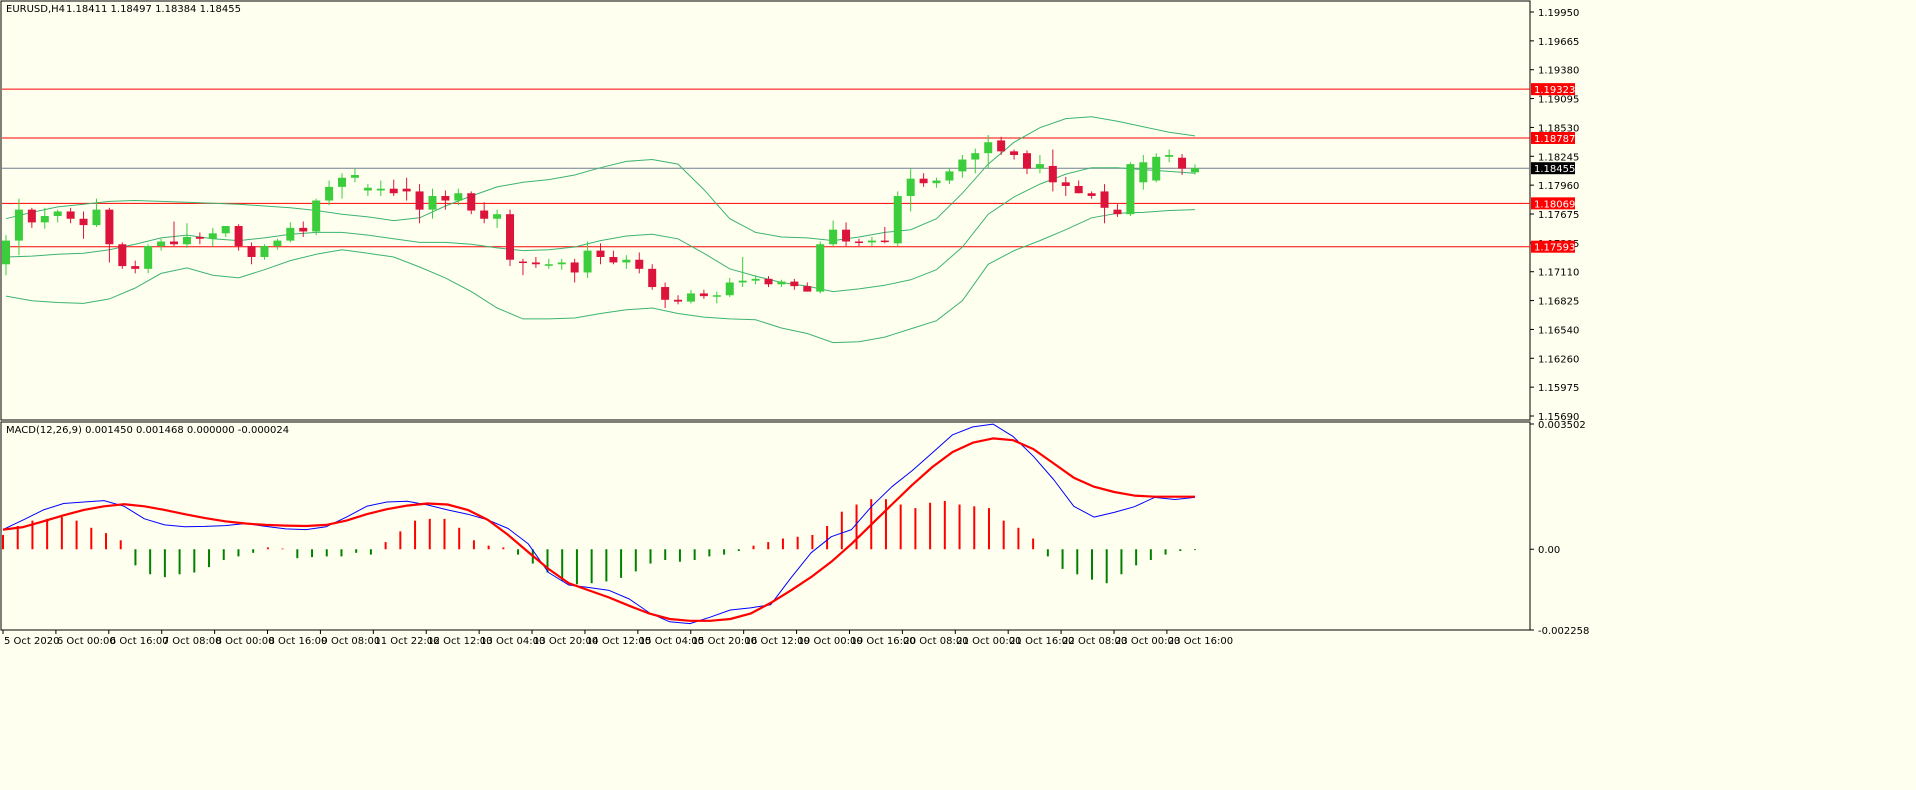 The image size is (1916, 790). I want to click on price-axis-label: 1.18245, so click(1558, 157).